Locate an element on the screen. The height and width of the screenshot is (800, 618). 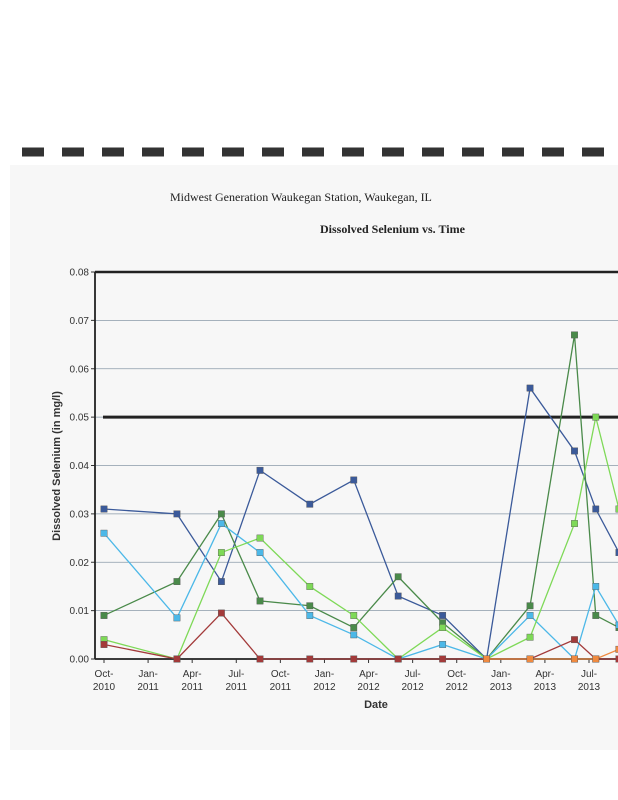
y-axis-title: Dissolved Selenium (in mg/l) is located at coordinates (57, 466).